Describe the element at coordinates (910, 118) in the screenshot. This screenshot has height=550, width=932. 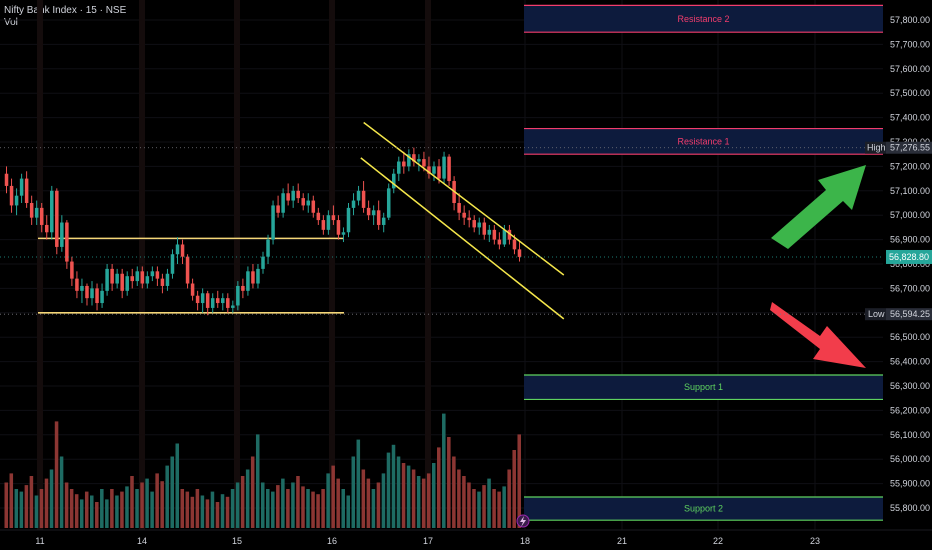
I see `y-tick-label: 57,400.00` at that location.